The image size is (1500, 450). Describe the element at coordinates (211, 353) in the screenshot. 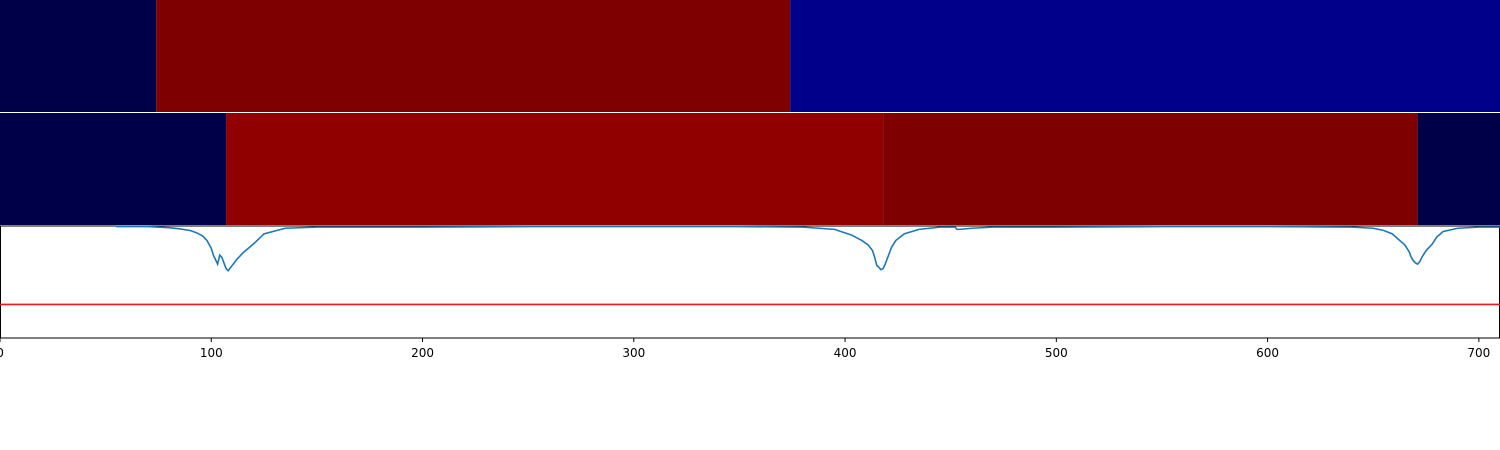

I see `x-tick-label-100: 100` at that location.